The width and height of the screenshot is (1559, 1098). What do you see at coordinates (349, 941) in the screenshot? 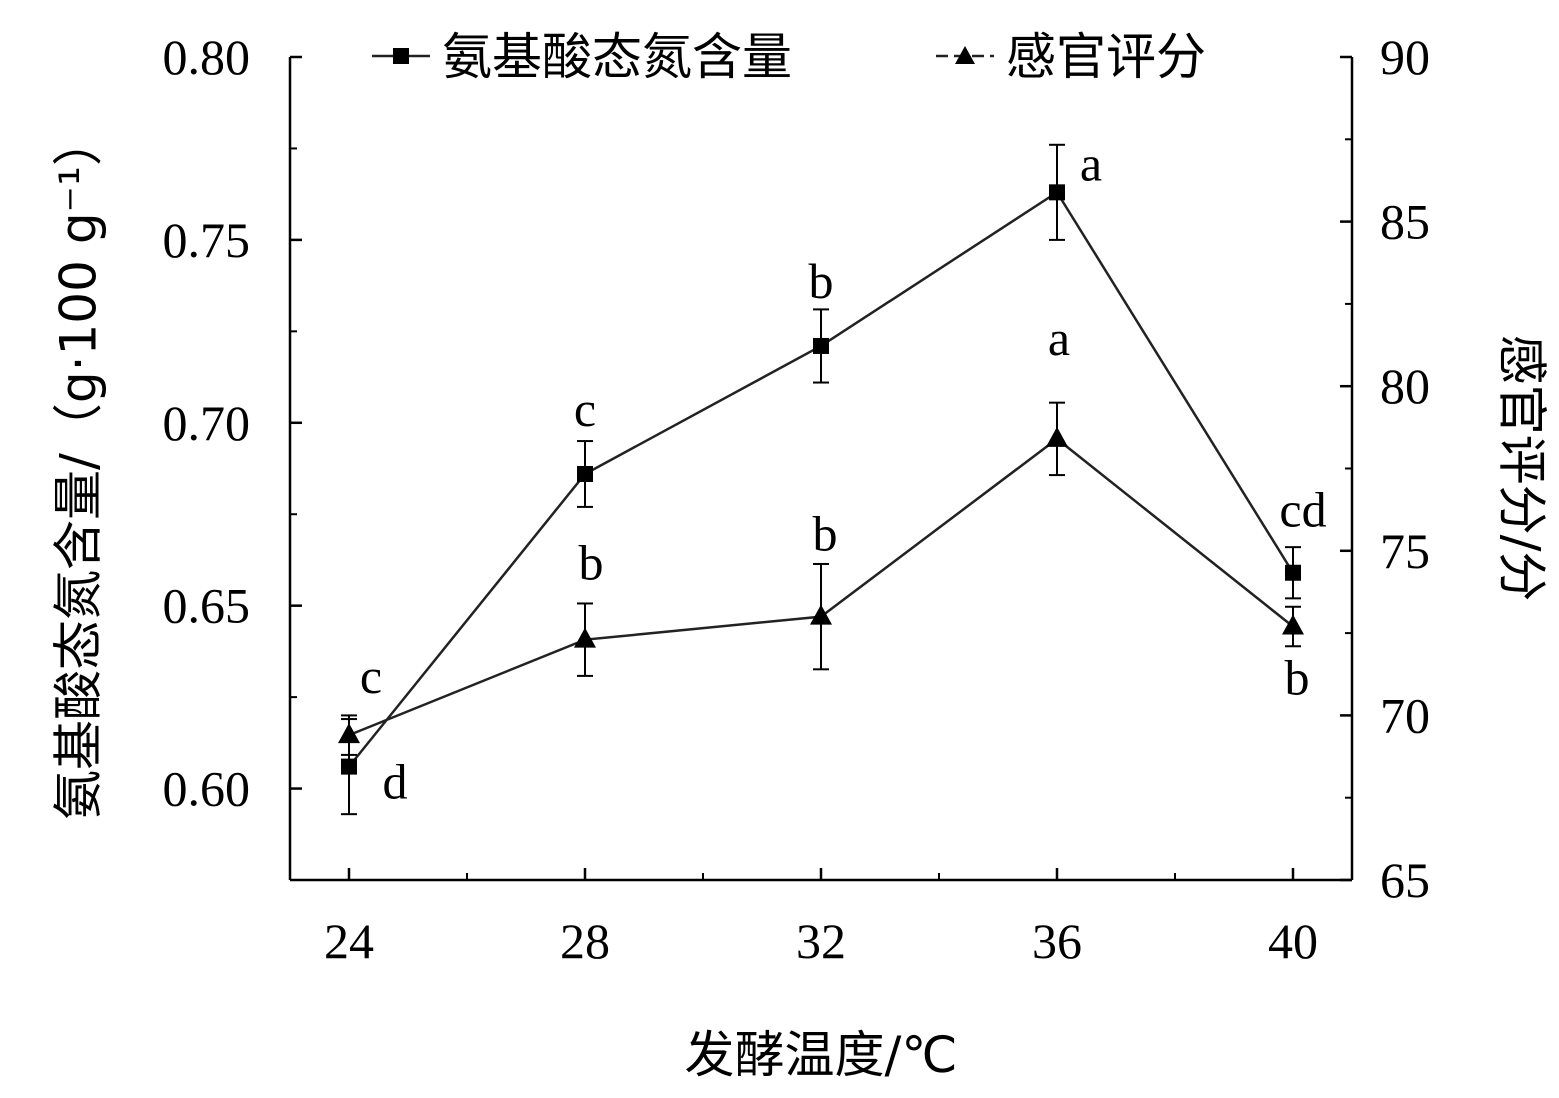
I see `x-tick-label: 24` at bounding box center [349, 941].